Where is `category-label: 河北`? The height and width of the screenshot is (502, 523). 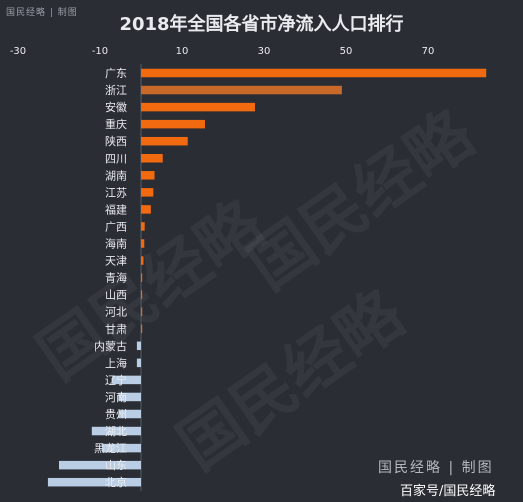
category-label: 河北 is located at coordinates (116, 312).